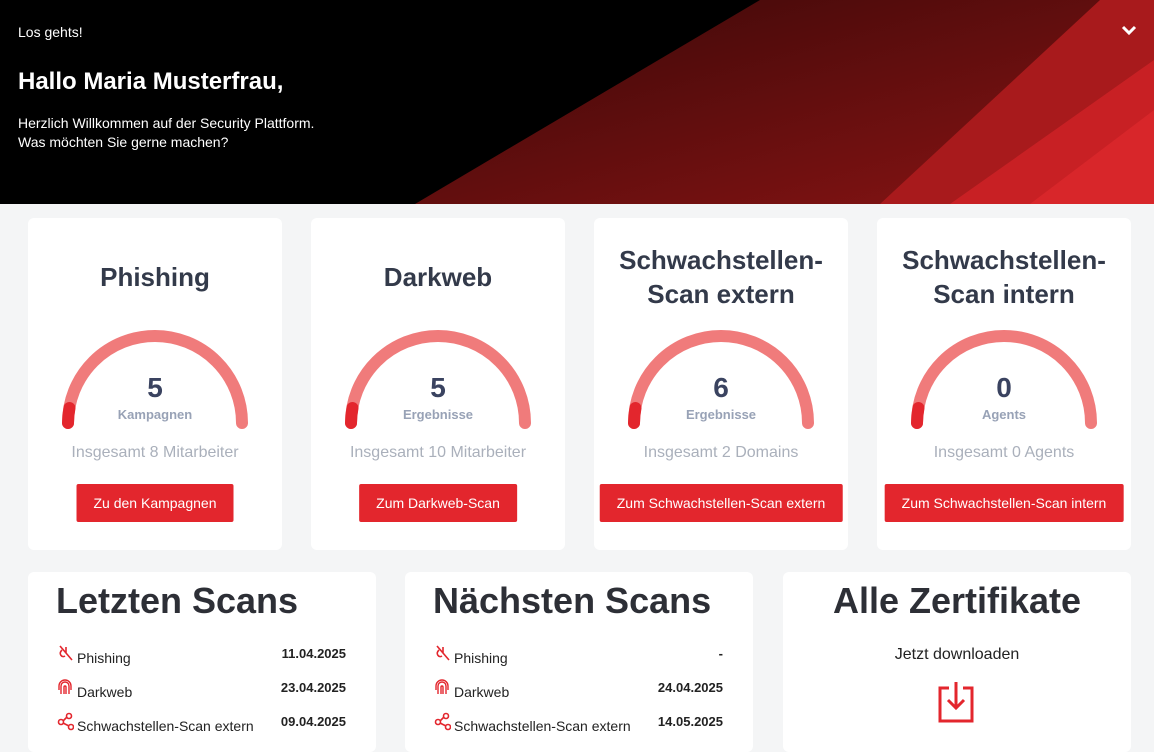  I want to click on scan-row: Schwachstellen-Scan extern 09.04.2025, so click(201, 724).